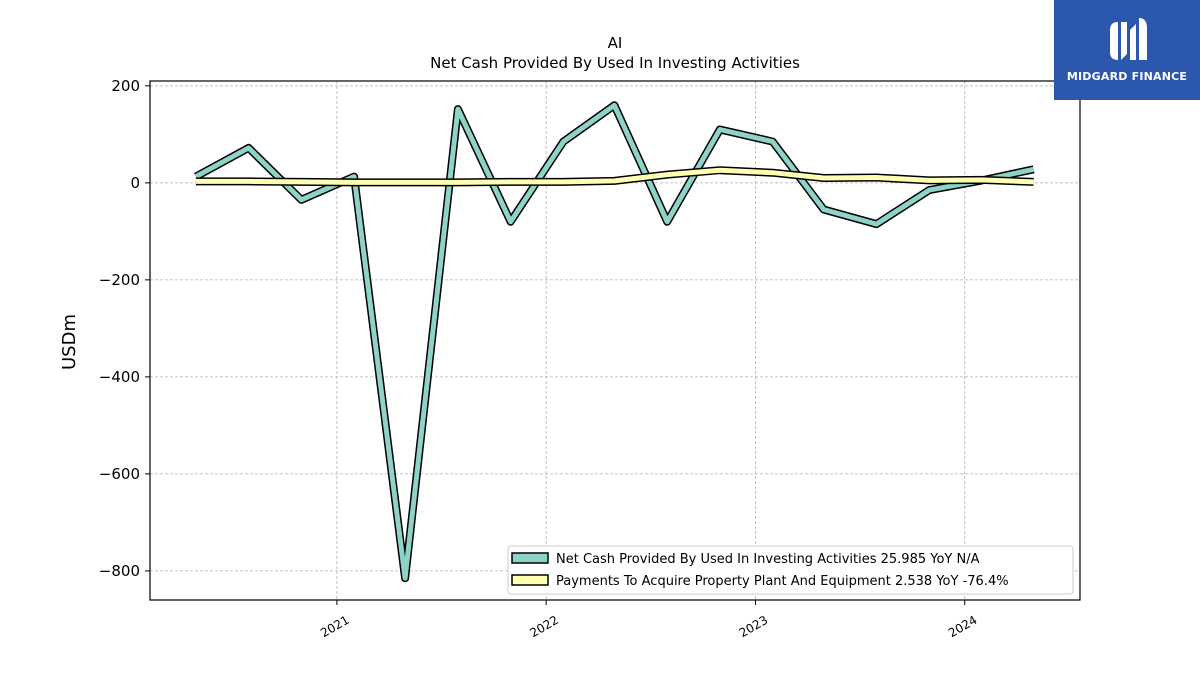  I want to click on x-tick-label: 2022, so click(543, 626).